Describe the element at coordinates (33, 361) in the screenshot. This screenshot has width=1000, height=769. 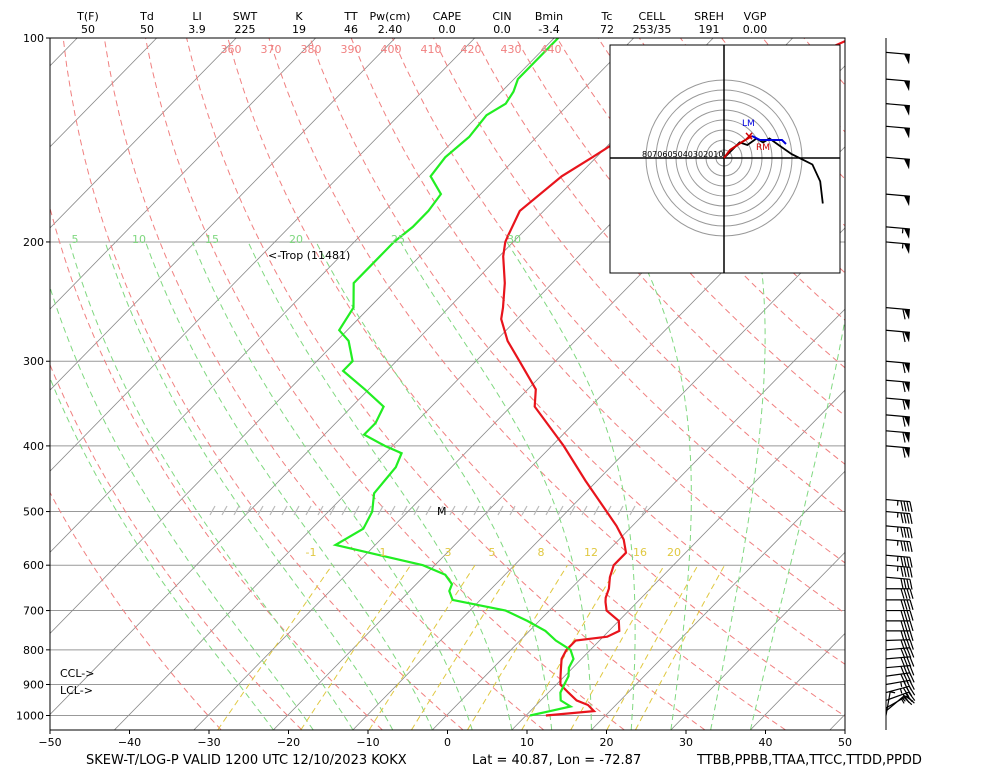
I see `y-tick-label: 300` at that location.